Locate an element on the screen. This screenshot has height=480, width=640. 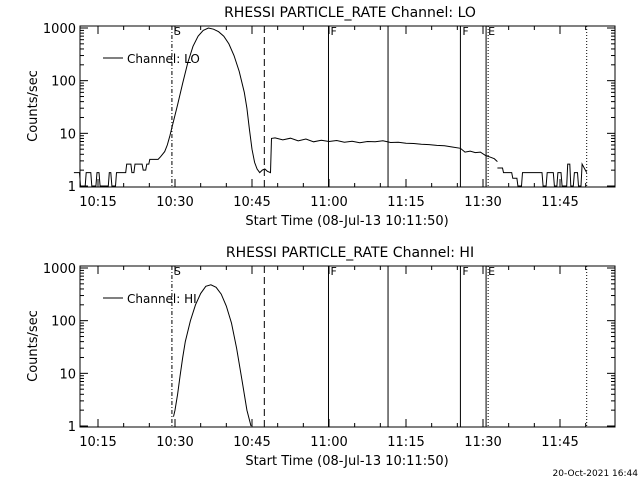
panel-hi-series is located at coordinates (212, 355).